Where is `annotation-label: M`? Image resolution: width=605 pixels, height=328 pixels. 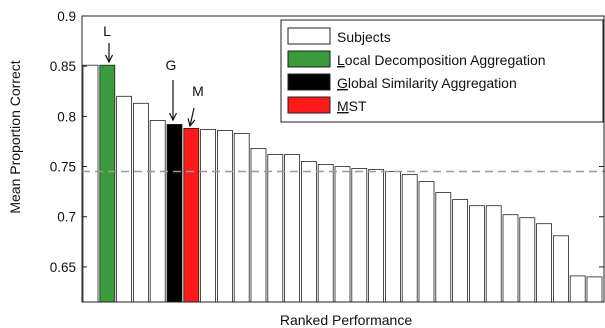 annotation-label: M is located at coordinates (198, 91).